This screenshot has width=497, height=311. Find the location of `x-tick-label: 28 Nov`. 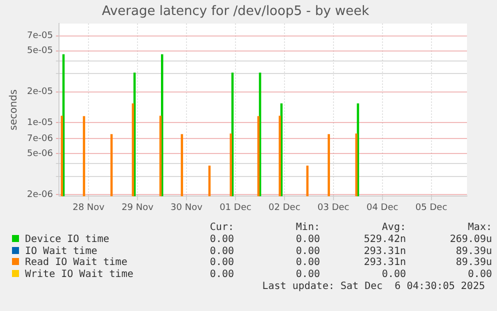

x-tick-label: 28 Nov is located at coordinates (89, 207).